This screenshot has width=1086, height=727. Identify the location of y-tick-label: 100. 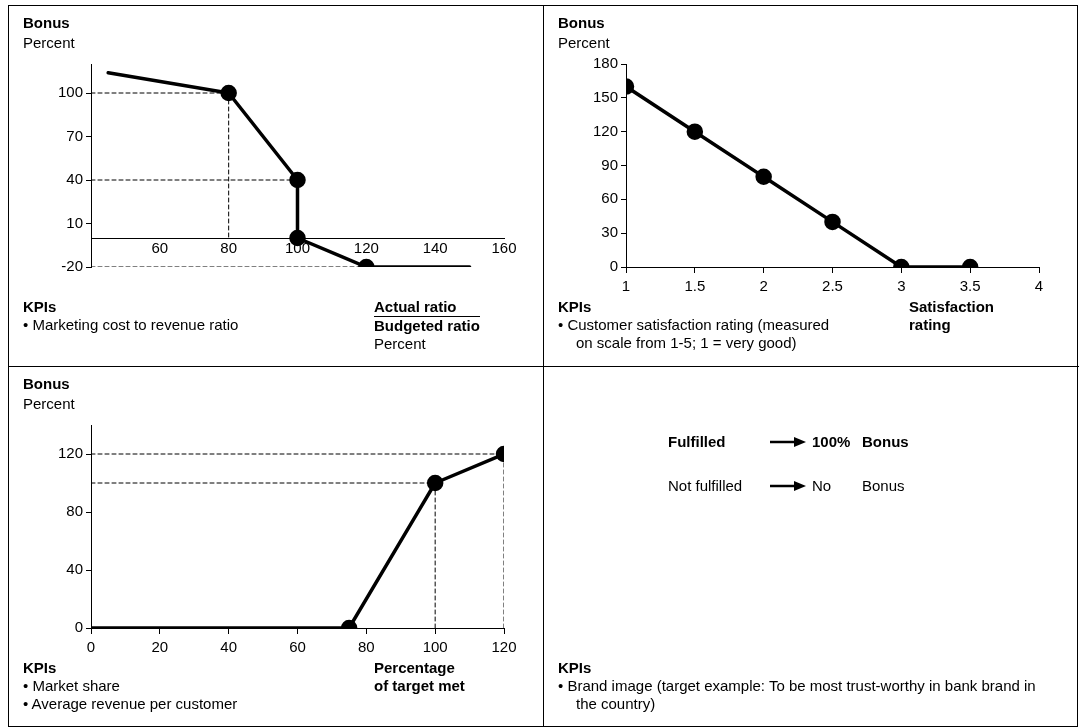
(70, 92).